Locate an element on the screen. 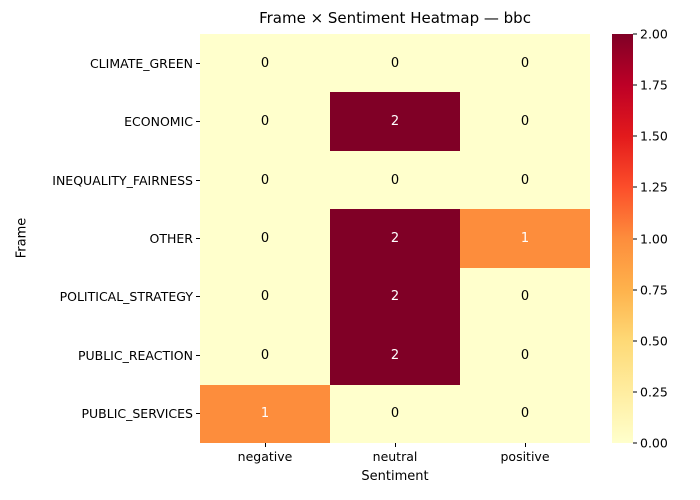 This screenshot has height=500, width=700. x-tick-marks is located at coordinates (395, 445).